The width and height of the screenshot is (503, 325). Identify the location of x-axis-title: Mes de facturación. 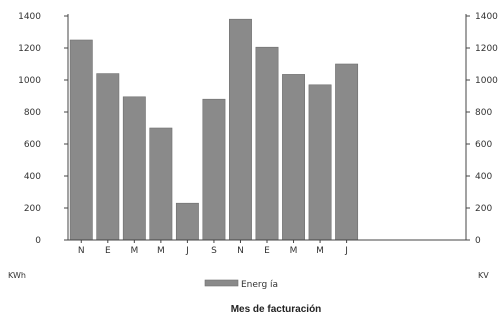
(276, 309).